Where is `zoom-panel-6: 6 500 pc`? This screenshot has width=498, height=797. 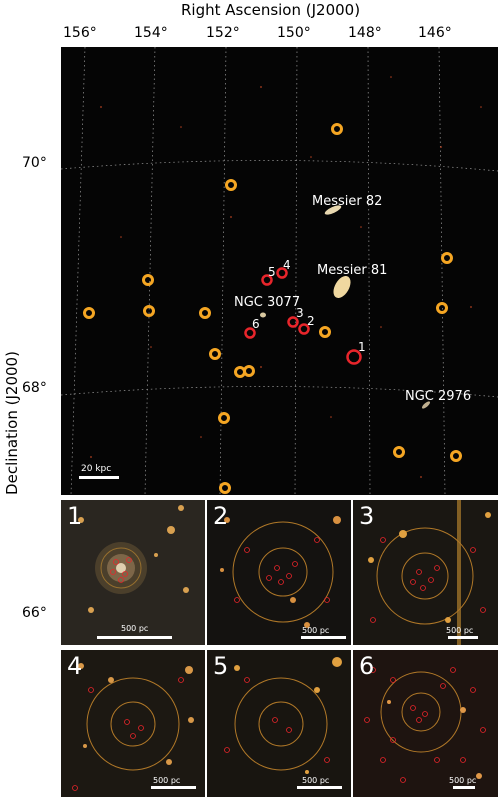
zoom-panel-6: 6 500 pc is located at coordinates (425, 723).